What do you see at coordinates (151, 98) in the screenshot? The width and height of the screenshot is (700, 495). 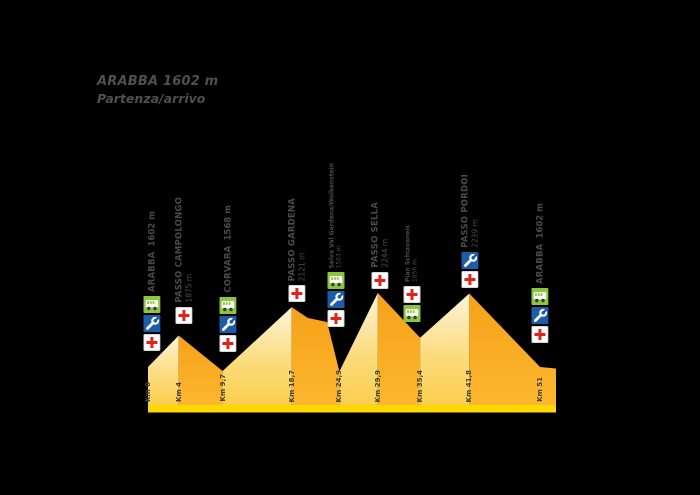 I see `start-finish-subtitle: Partenza/arrivo` at bounding box center [151, 98].